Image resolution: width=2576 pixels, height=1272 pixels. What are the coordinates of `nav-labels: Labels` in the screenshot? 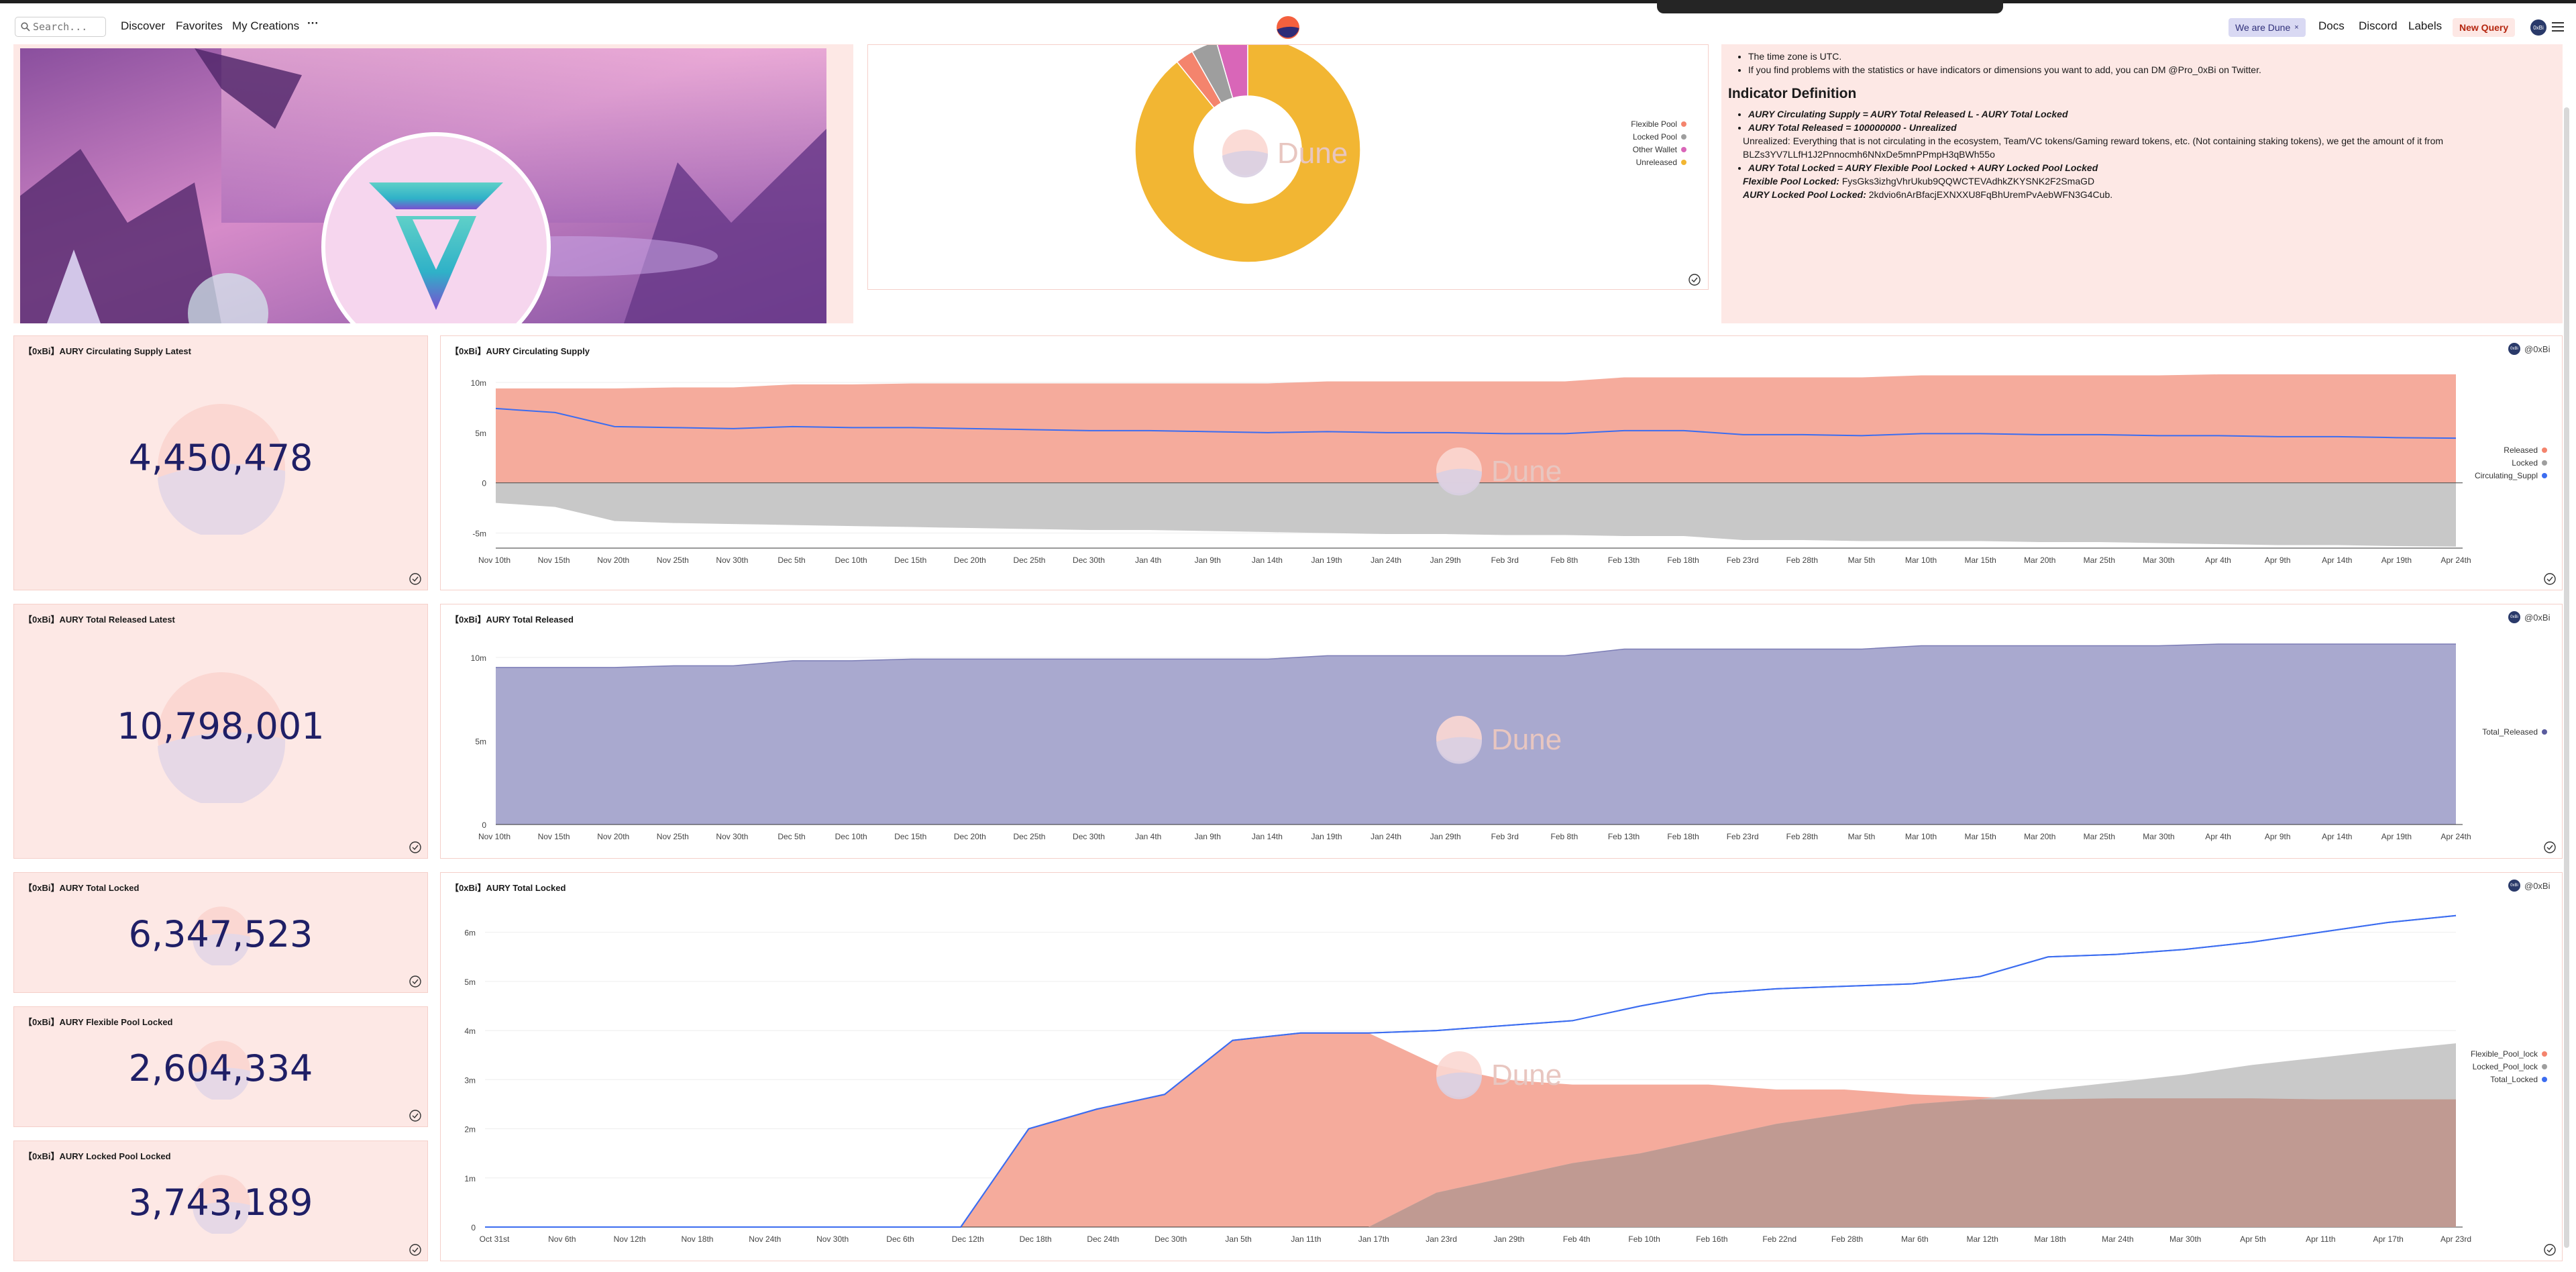 It's located at (2425, 25).